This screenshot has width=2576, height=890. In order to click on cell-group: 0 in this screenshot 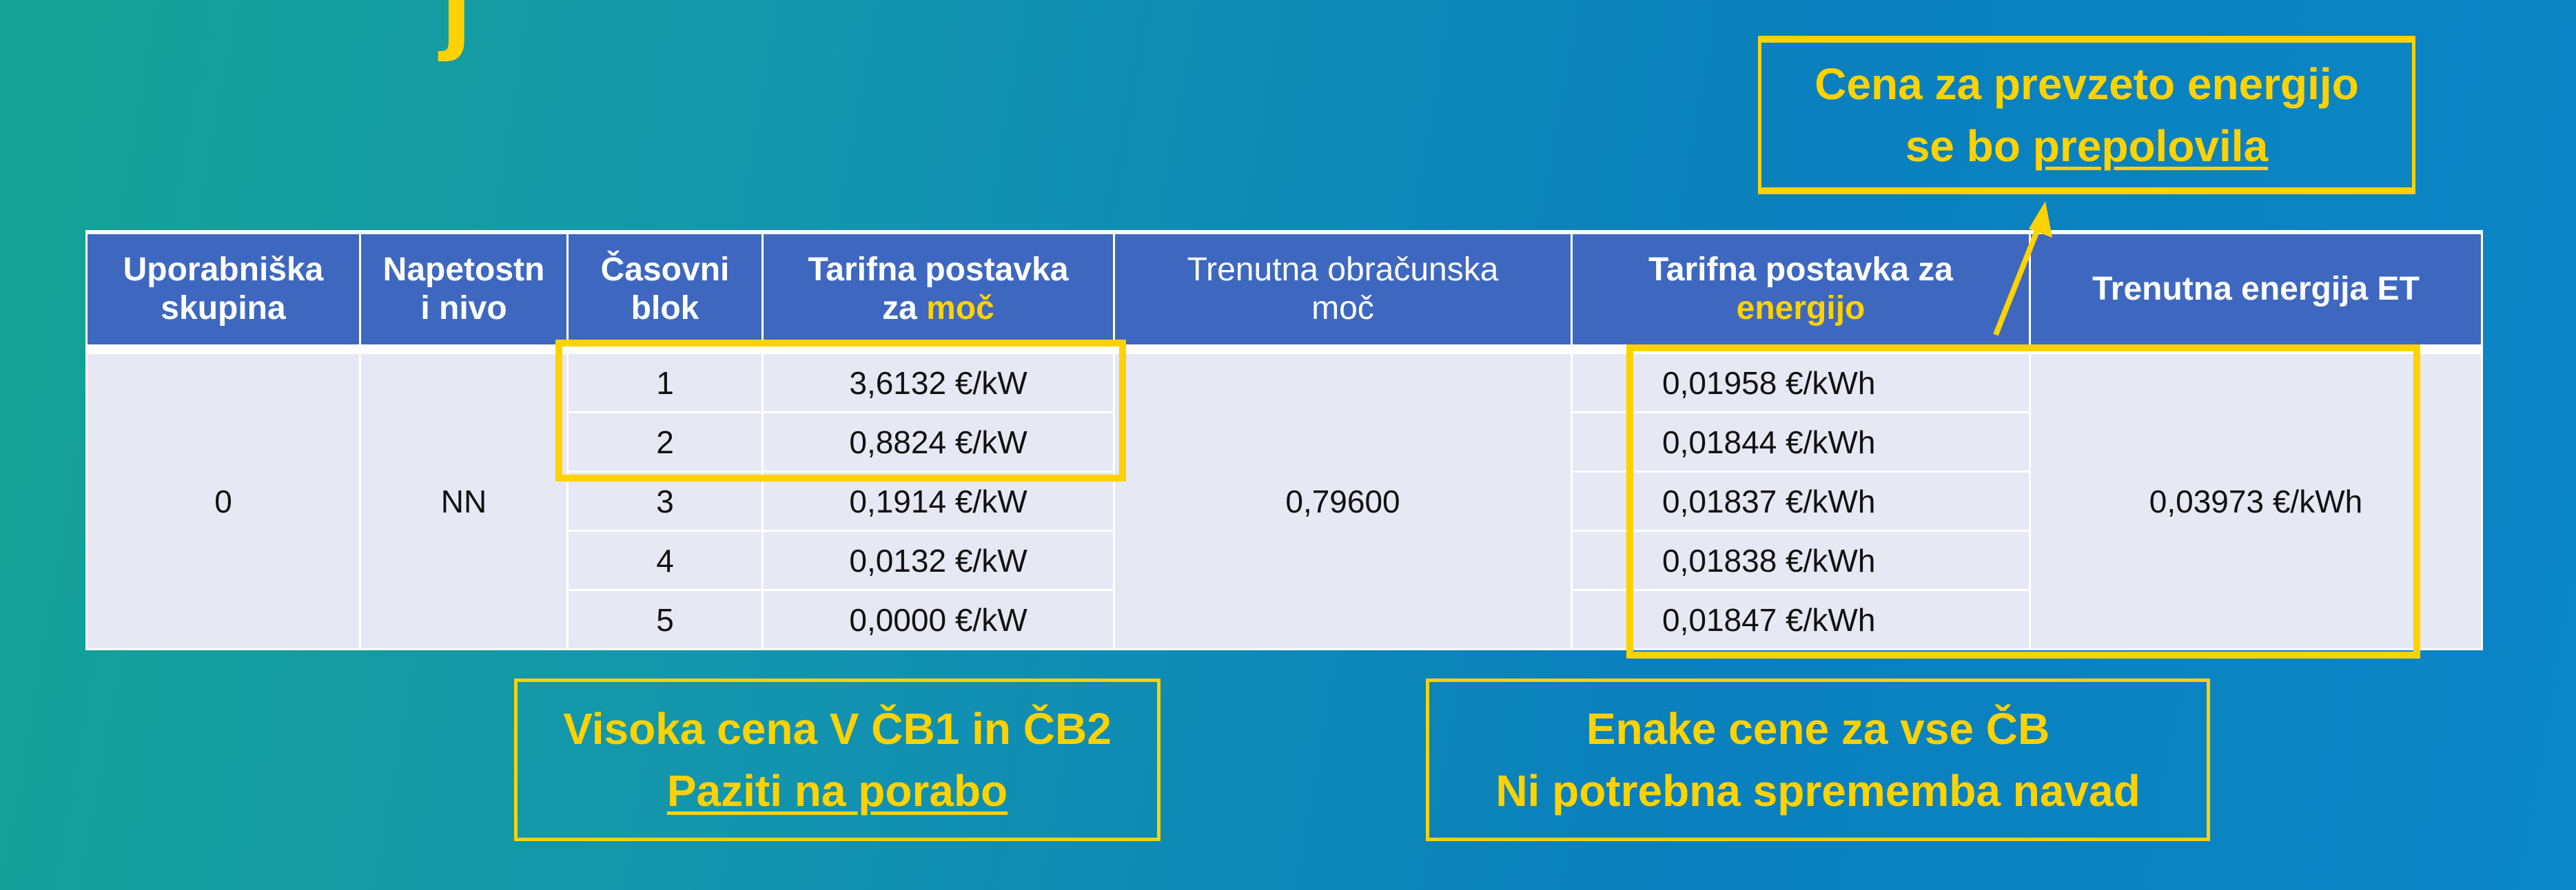, I will do `click(223, 501)`.